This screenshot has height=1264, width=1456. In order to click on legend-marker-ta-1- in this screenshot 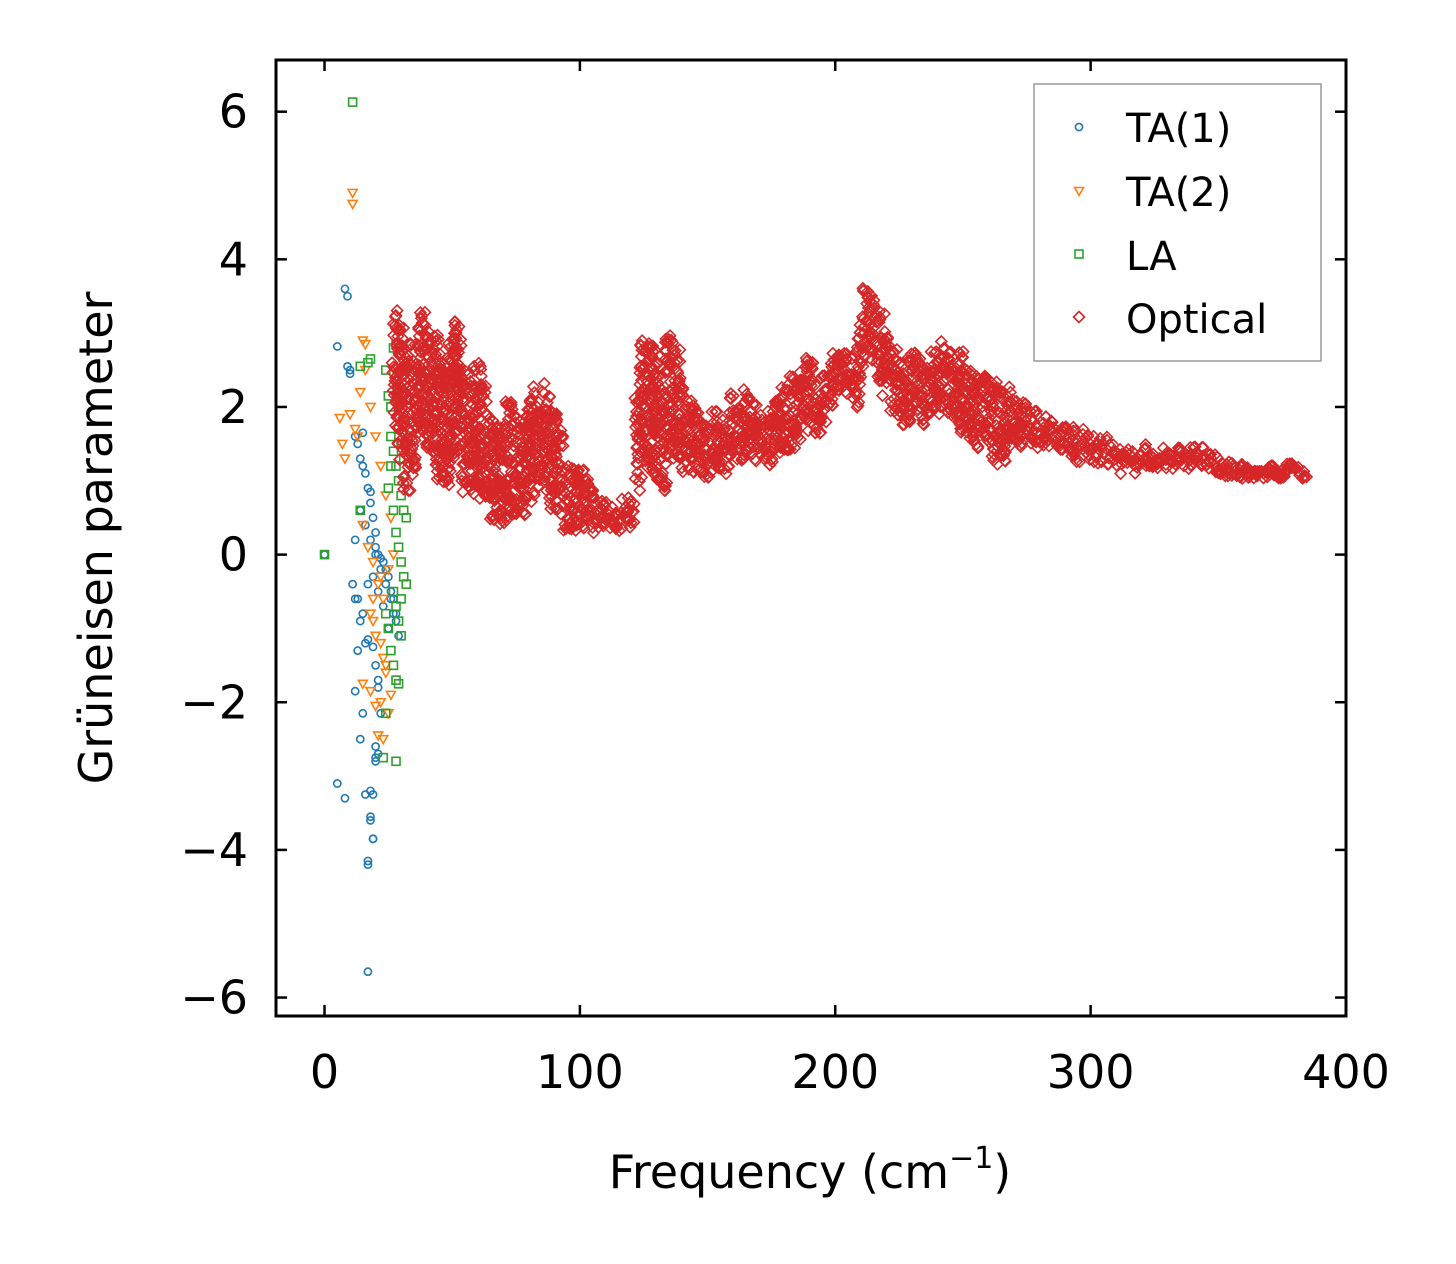, I will do `click(1079, 127)`.